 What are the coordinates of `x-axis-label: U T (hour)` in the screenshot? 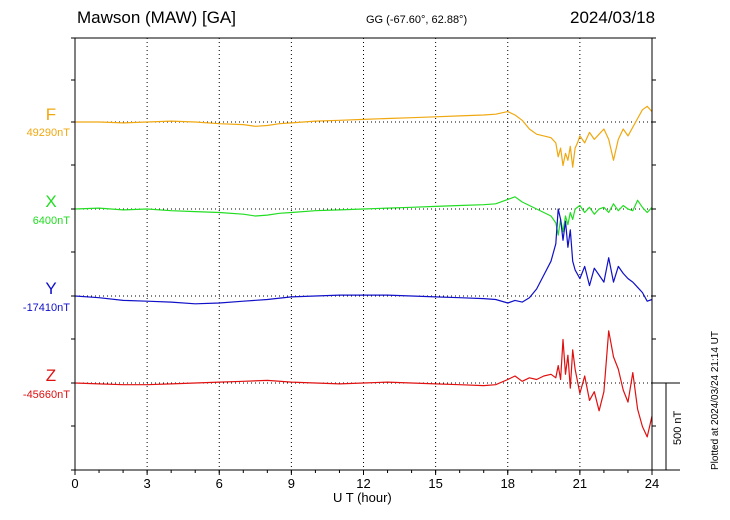 It's located at (362, 497).